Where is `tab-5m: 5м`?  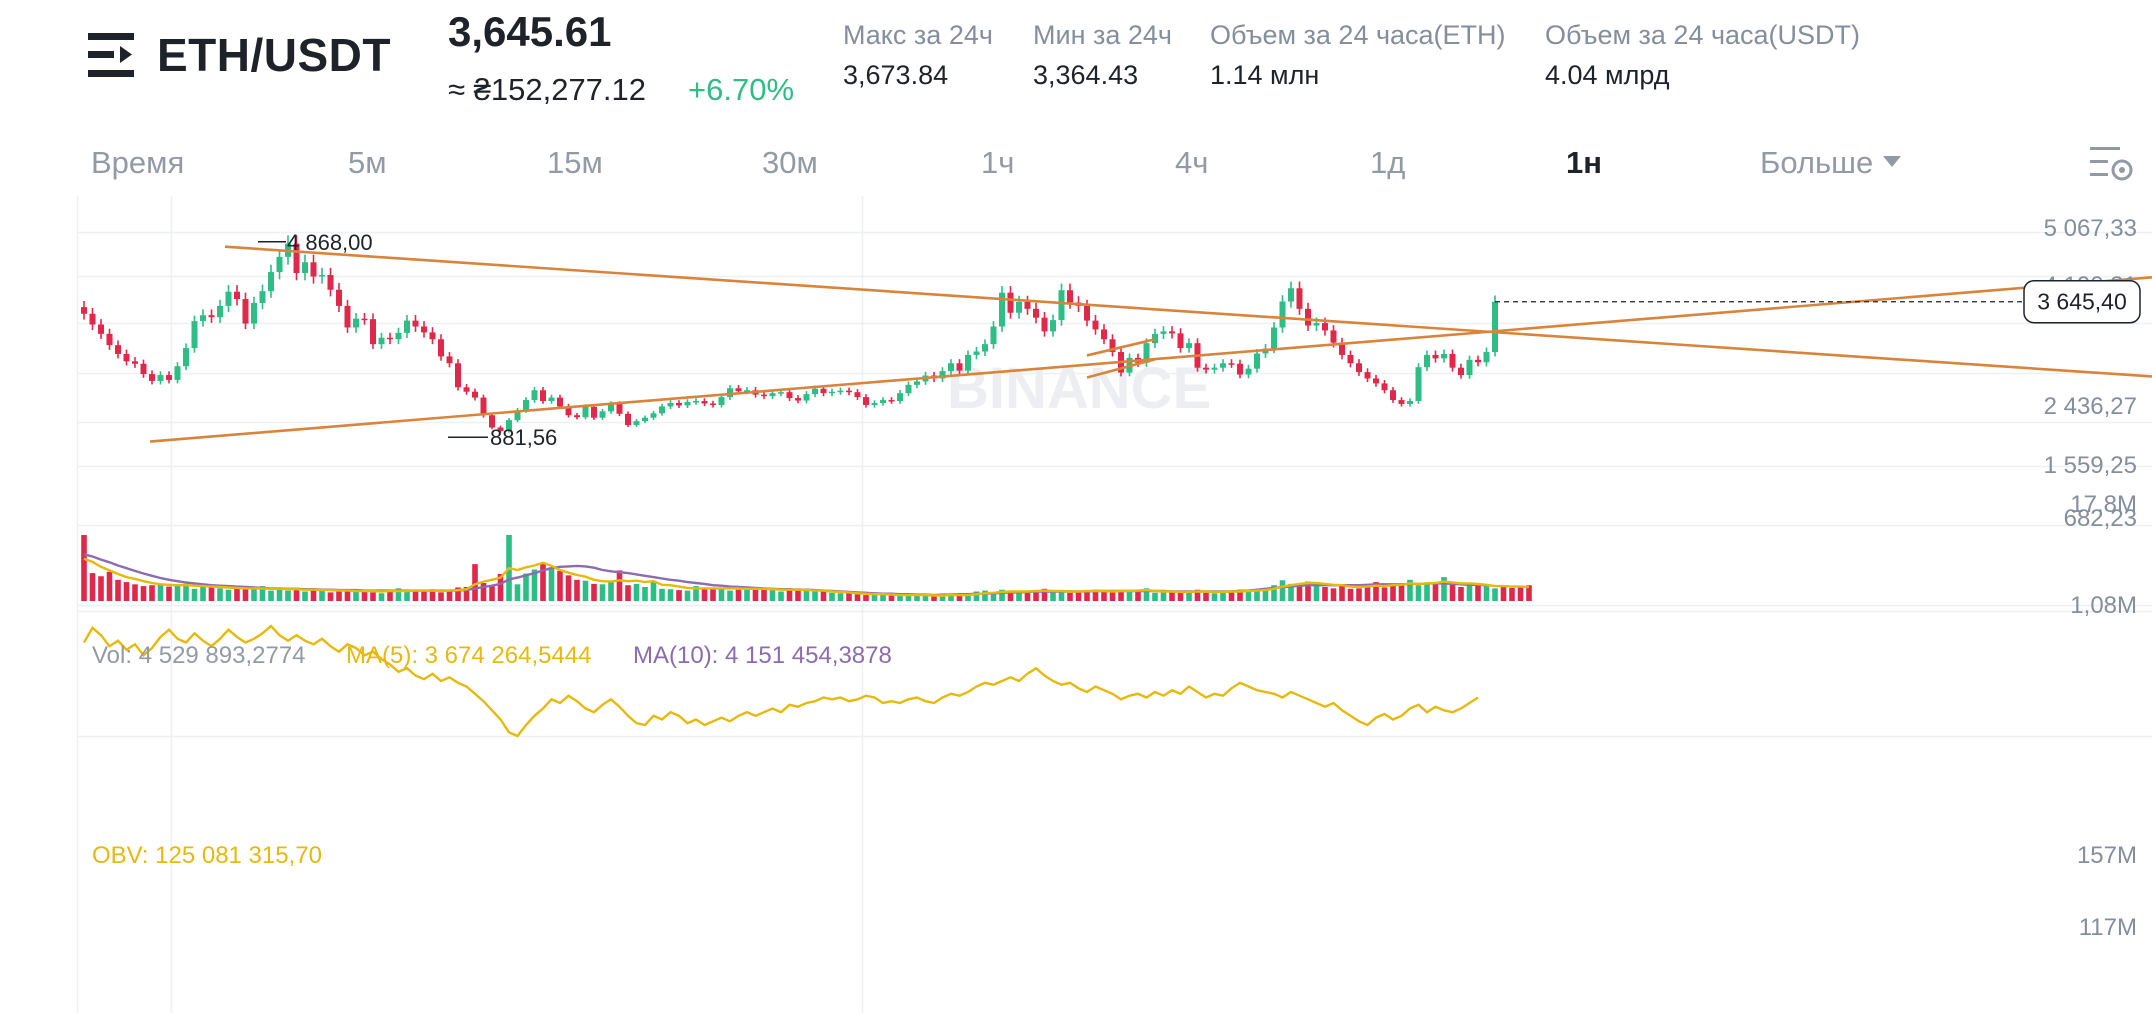 tab-5m: 5м is located at coordinates (367, 162).